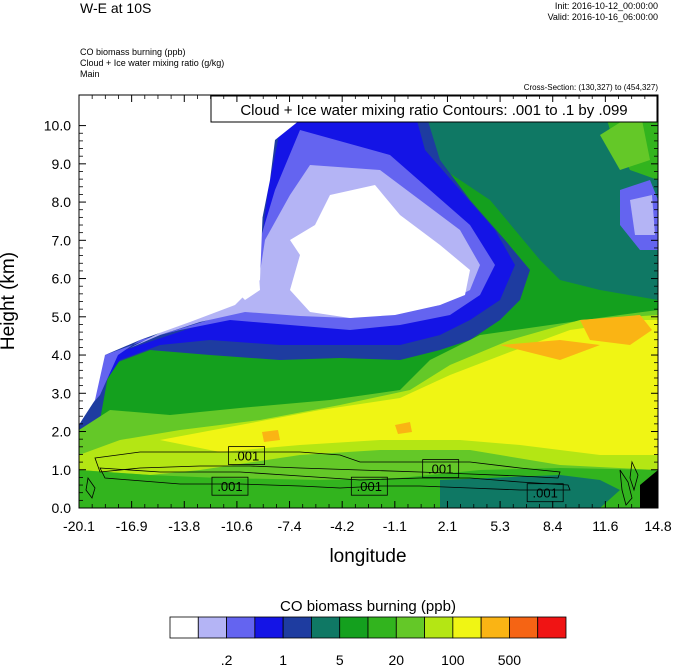  What do you see at coordinates (396, 659) in the screenshot?
I see `colorbar-tick-label: 20` at bounding box center [396, 659].